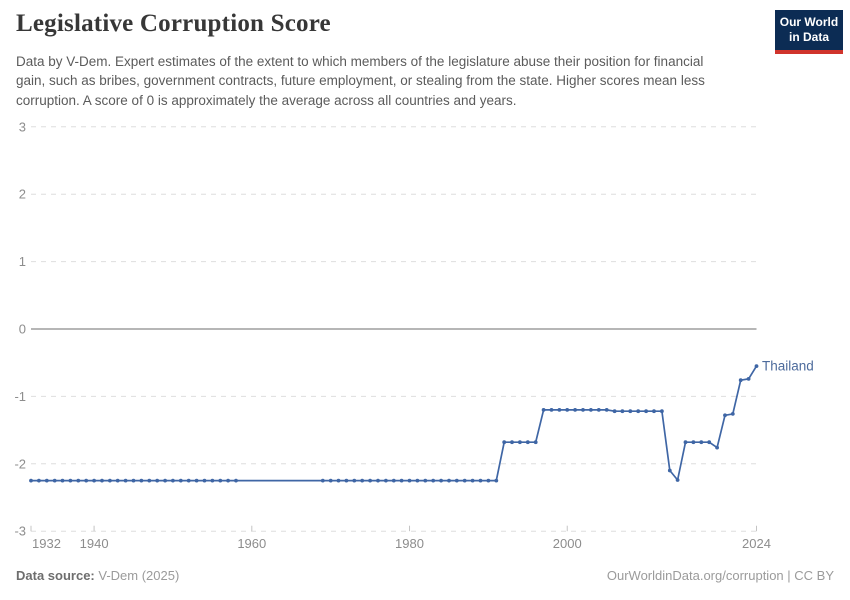  What do you see at coordinates (20, 463) in the screenshot?
I see `y-tick-label: -2` at bounding box center [20, 463].